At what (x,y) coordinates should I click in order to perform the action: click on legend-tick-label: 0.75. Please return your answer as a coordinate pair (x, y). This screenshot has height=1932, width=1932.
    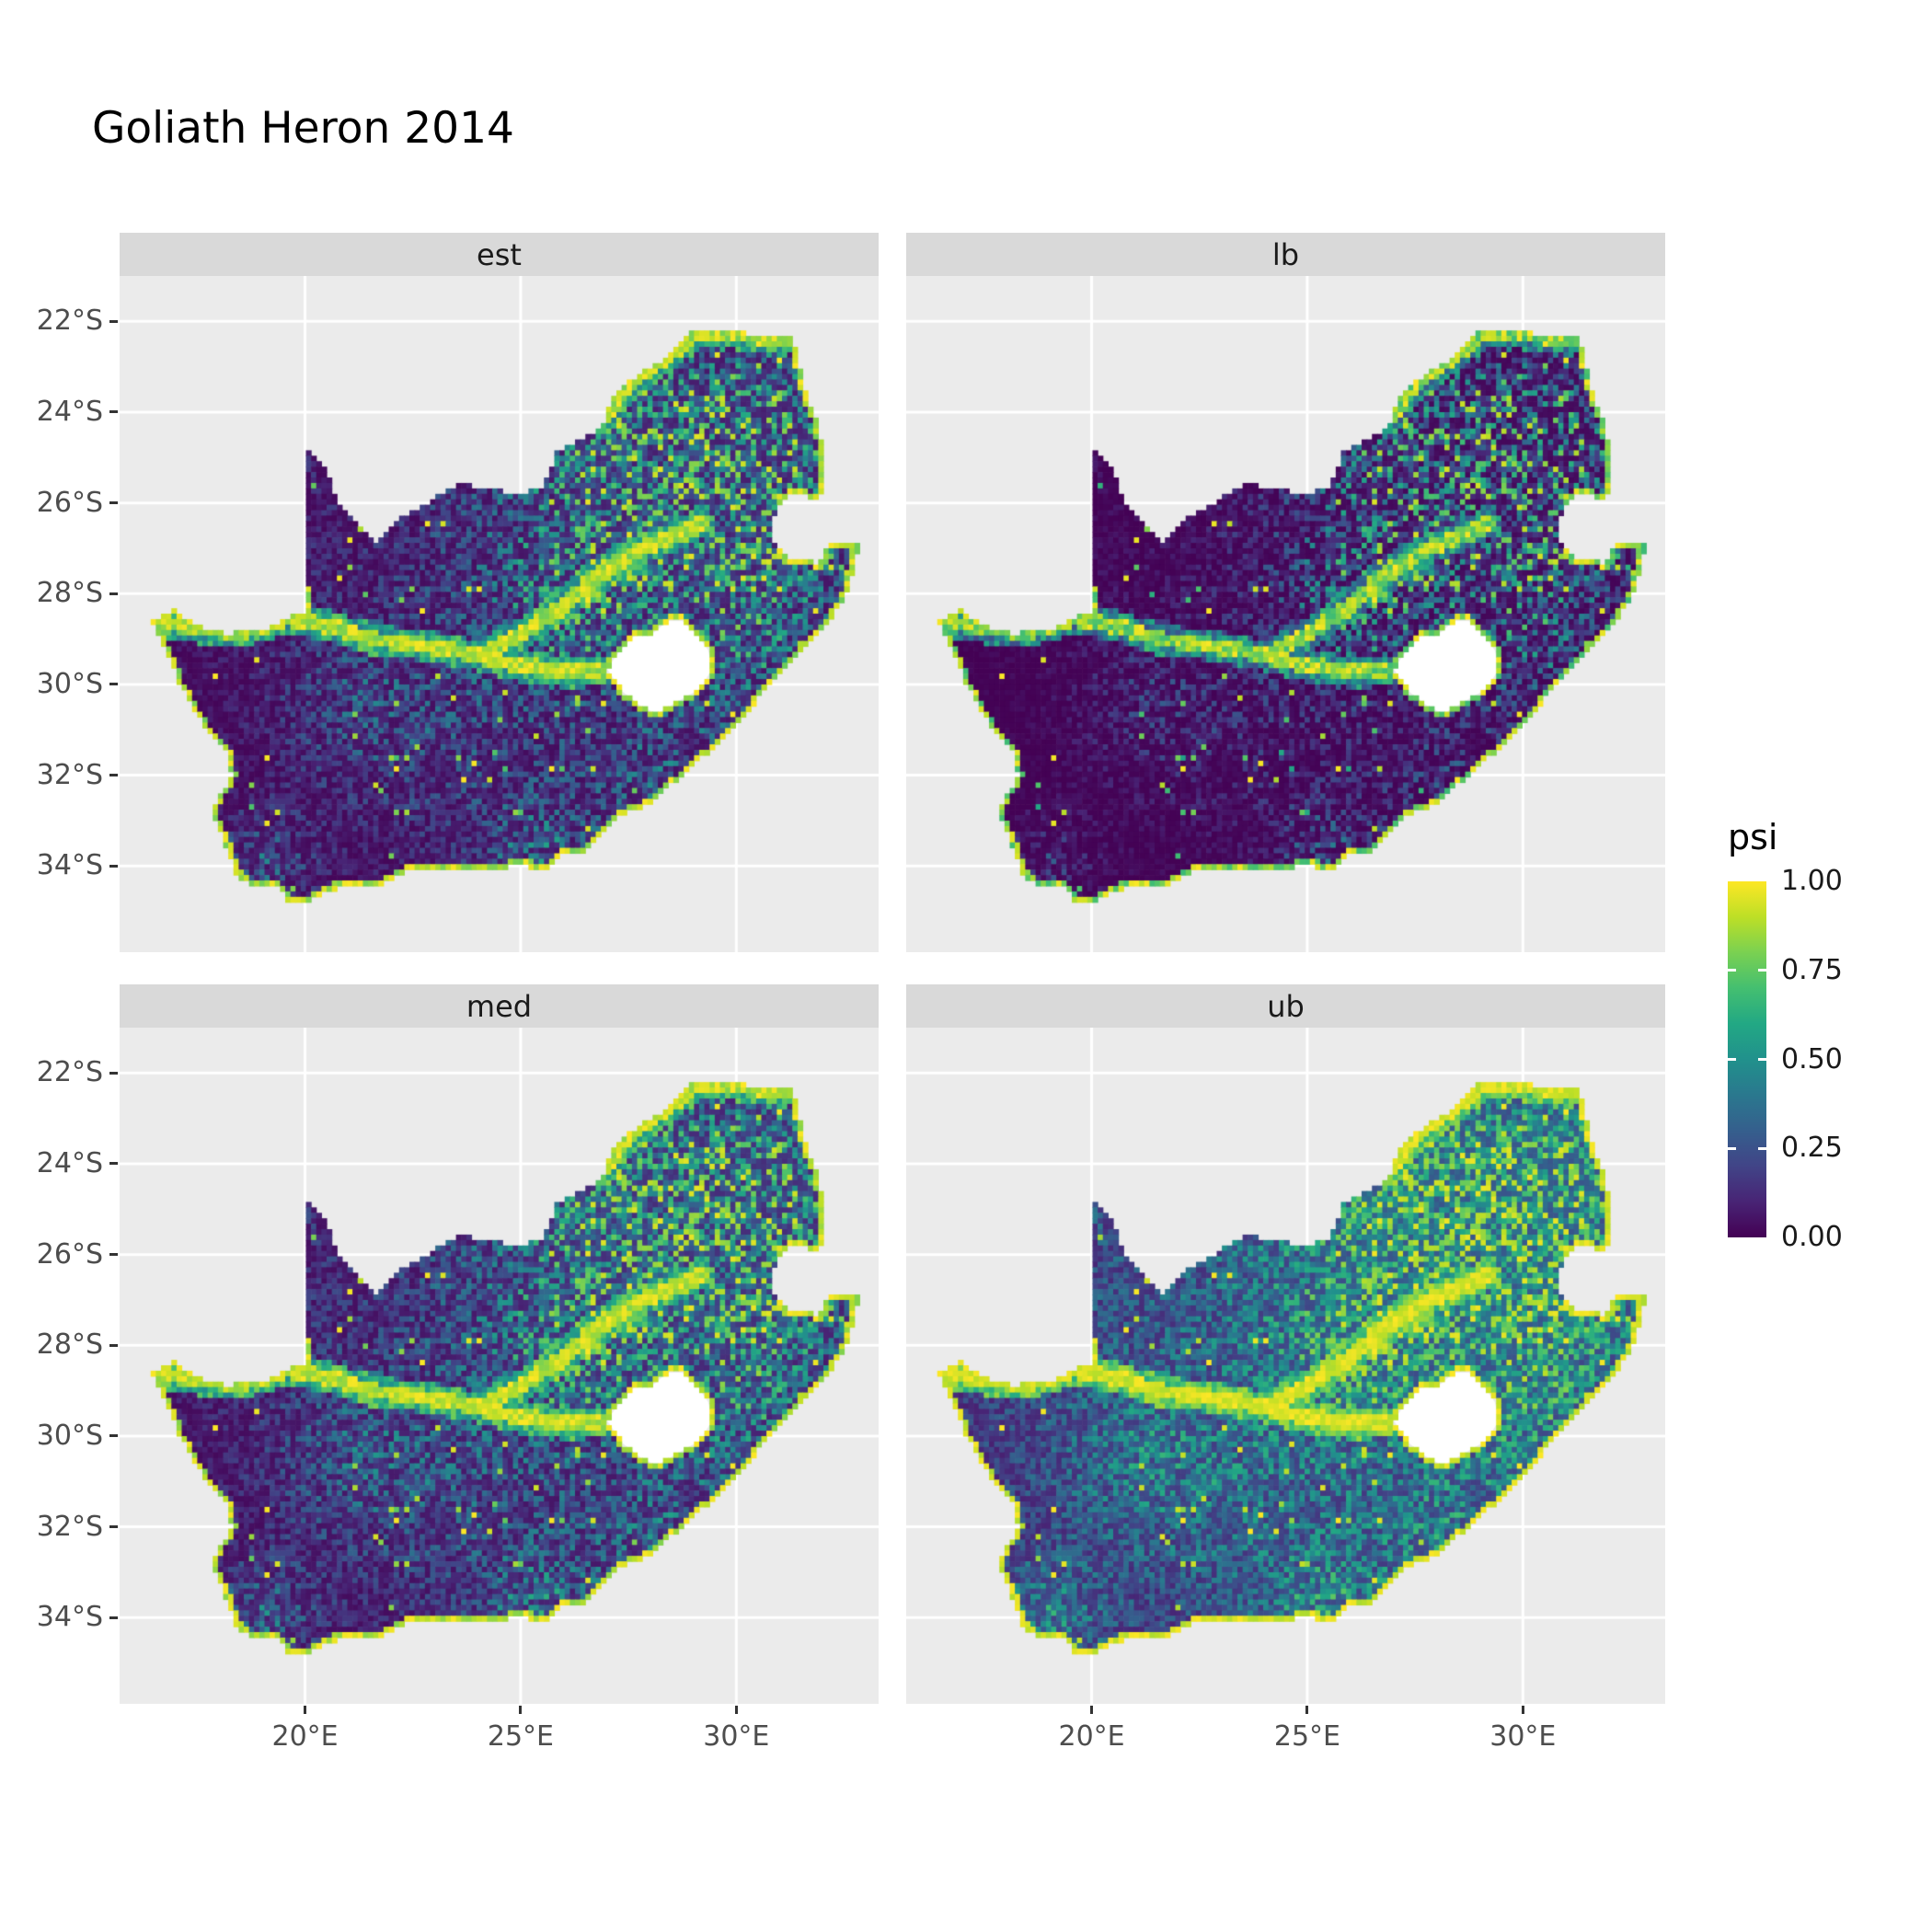
    Looking at the image, I should click on (1812, 970).